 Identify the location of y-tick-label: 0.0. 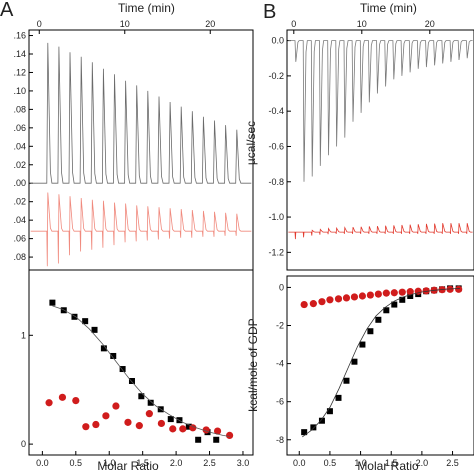
(277, 41).